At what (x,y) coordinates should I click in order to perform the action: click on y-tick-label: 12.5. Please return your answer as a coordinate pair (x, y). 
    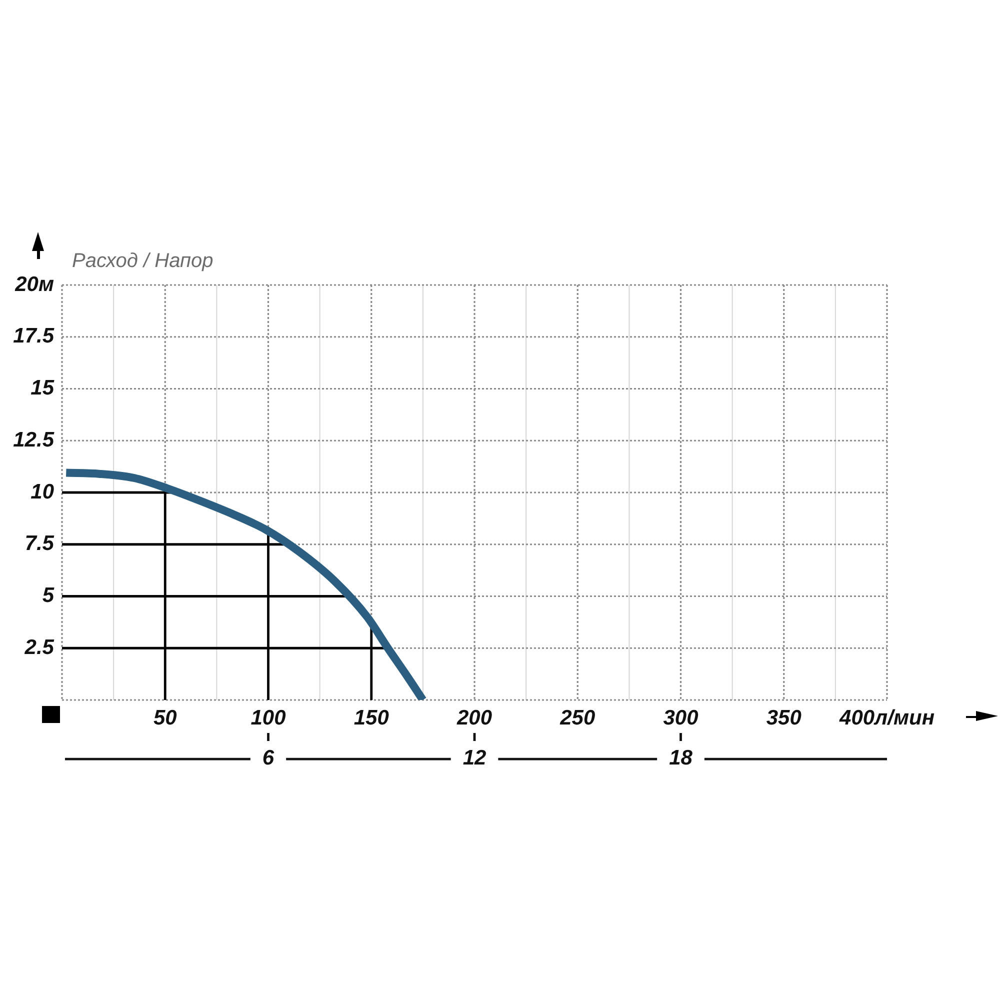
    Looking at the image, I should click on (33, 440).